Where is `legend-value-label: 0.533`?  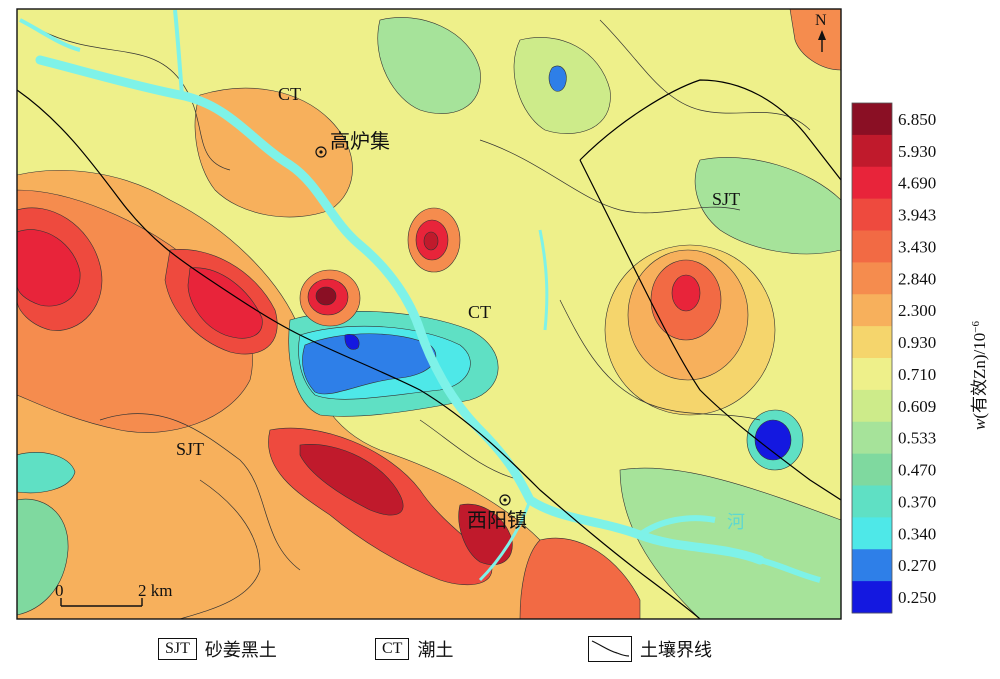
legend-value-label: 0.533 is located at coordinates (917, 438).